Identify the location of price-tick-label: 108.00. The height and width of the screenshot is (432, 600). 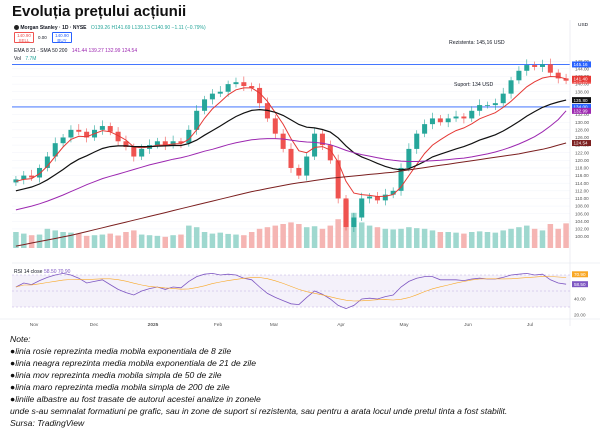
(582, 206).